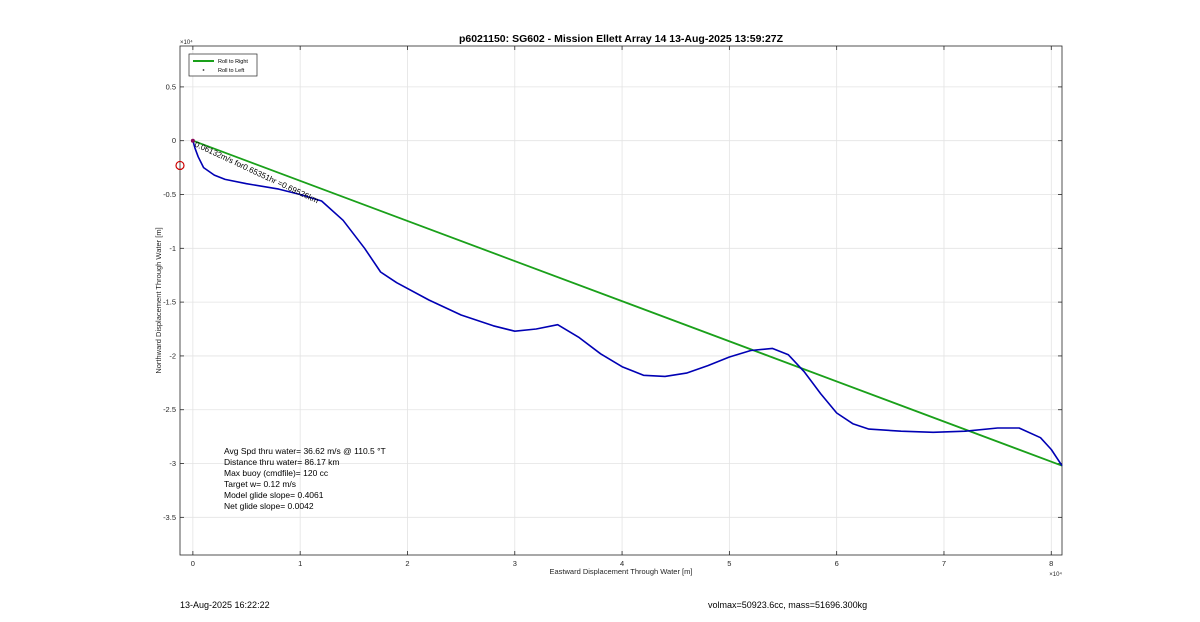 The height and width of the screenshot is (622, 1200). I want to click on y-tick-label: -3.5, so click(169, 517).